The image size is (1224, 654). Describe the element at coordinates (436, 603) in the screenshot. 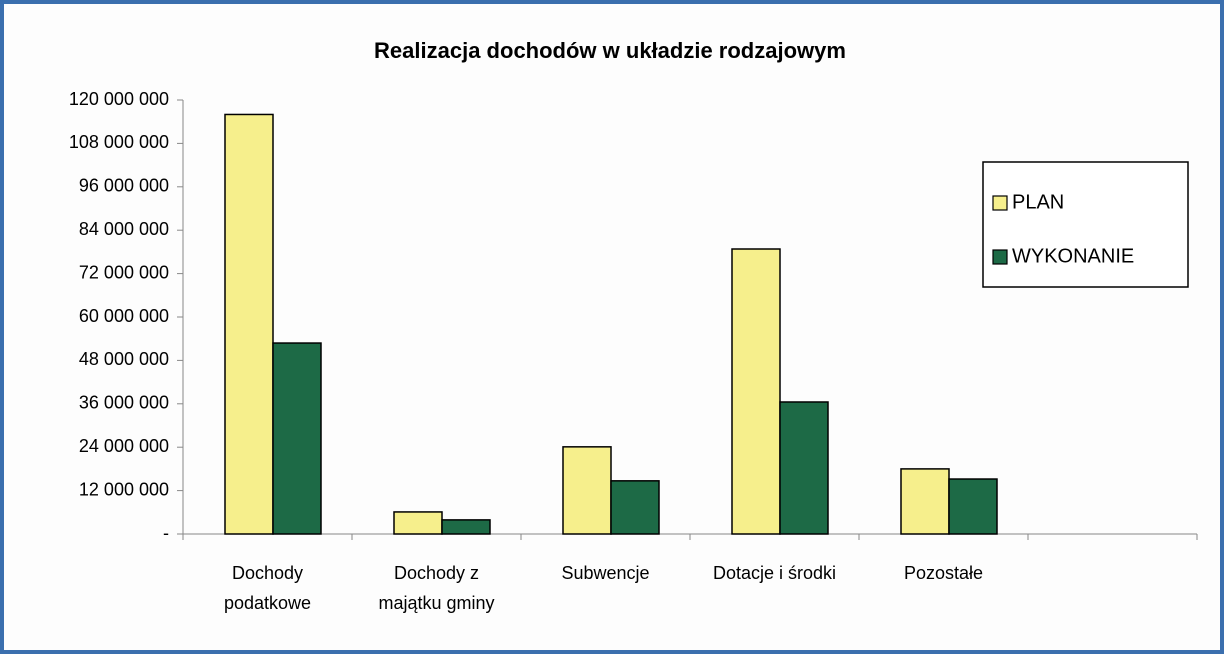

I see `x-tick-label: majątku gminy` at that location.